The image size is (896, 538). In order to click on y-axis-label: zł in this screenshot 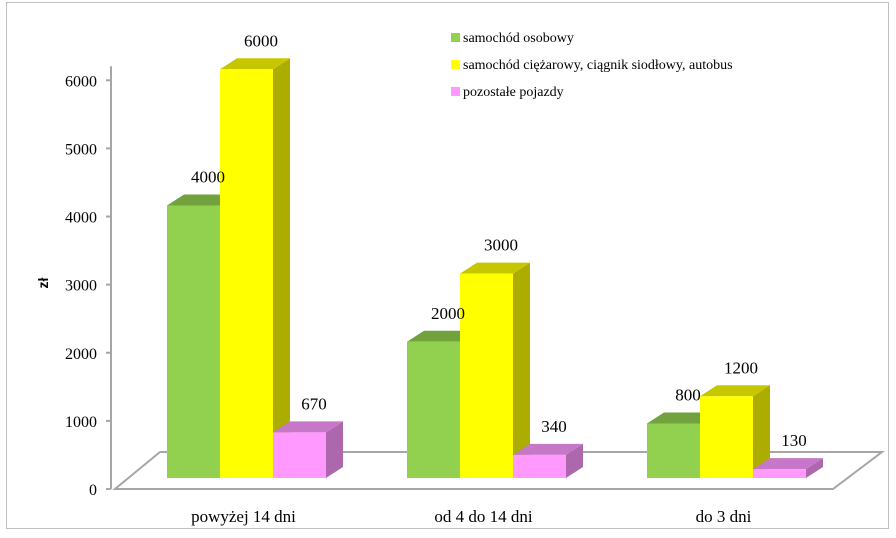, I will do `click(43, 282)`.